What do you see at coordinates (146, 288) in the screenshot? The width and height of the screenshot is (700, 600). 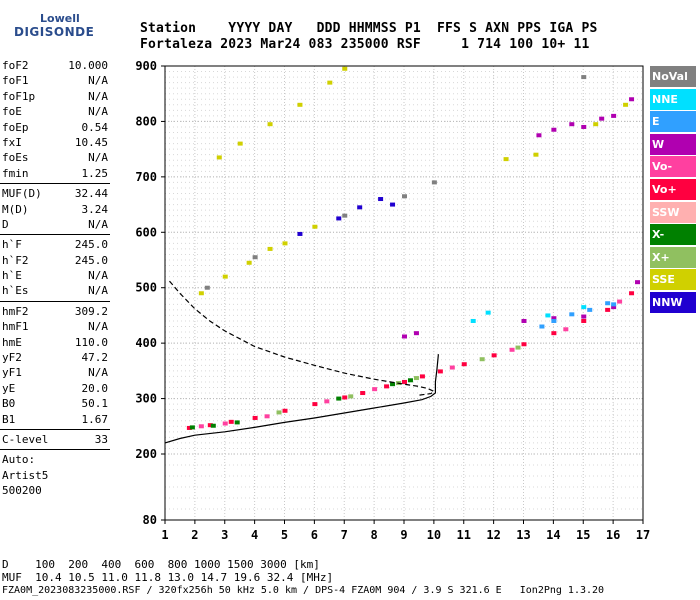 I see `y-tick-label: 500` at bounding box center [146, 288].